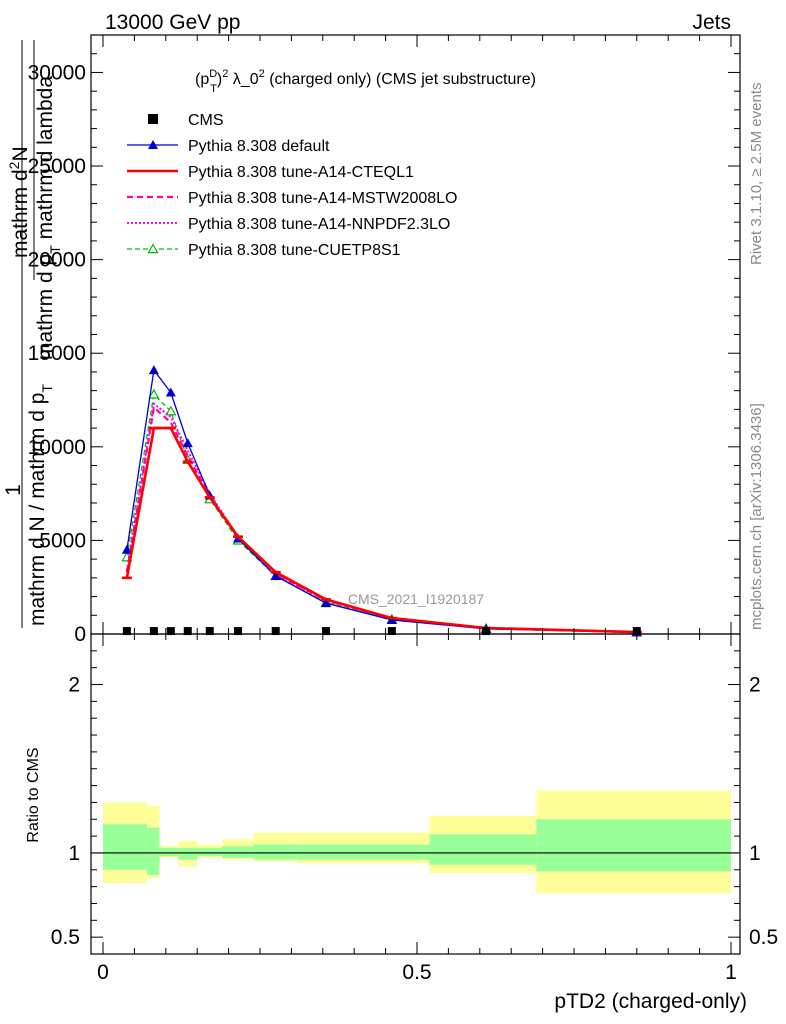 This screenshot has width=786, height=1024. Describe the element at coordinates (57, 447) in the screenshot. I see `y-tick-label: 10000` at that location.